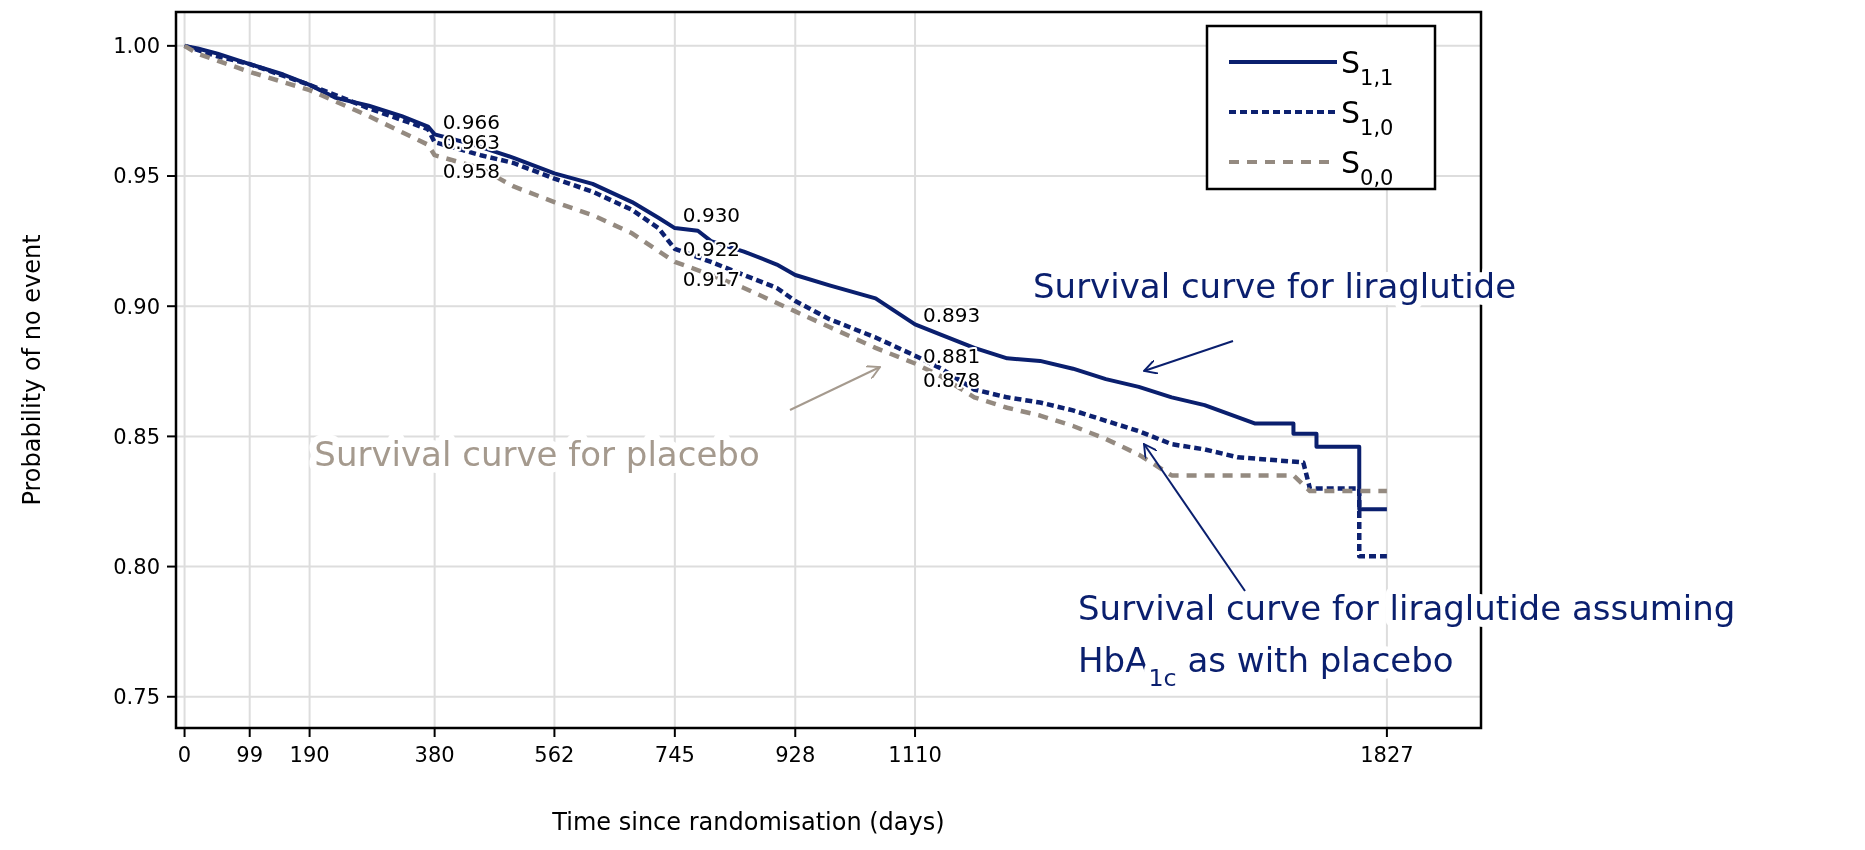 The height and width of the screenshot is (850, 1865). Describe the element at coordinates (136, 566) in the screenshot. I see `y-tick-label: 0.80` at that location.